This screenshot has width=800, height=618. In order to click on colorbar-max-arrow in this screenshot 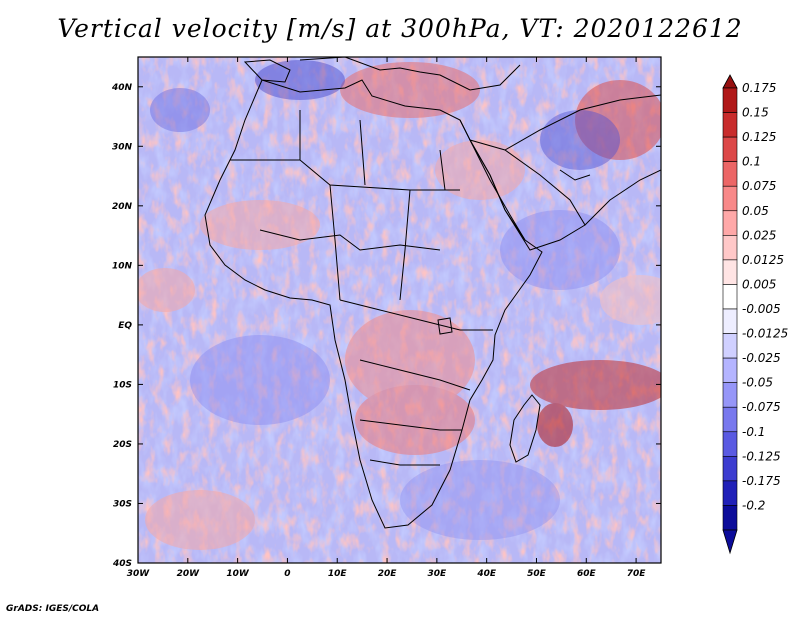, I will do `click(730, 81)`.